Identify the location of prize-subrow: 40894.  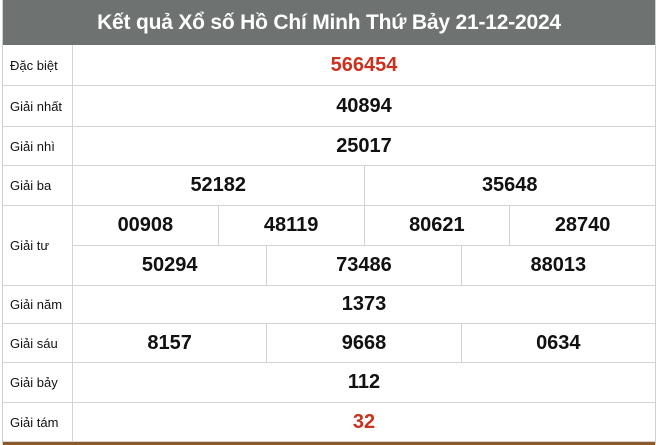
(364, 106).